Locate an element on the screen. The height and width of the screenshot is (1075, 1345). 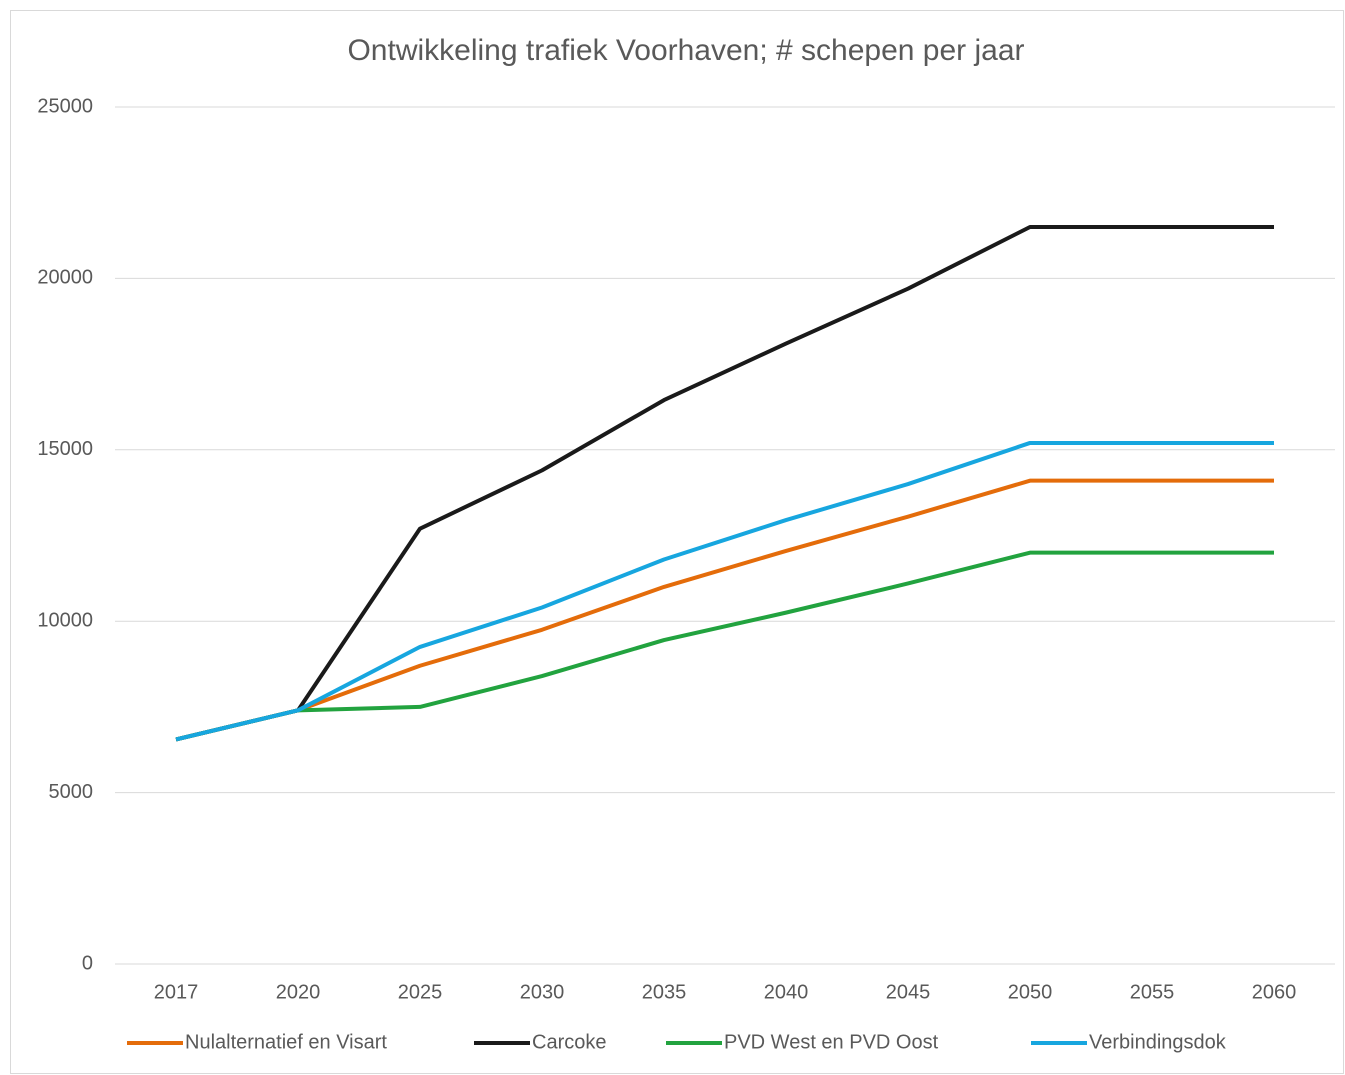
legend-label: PVD West en PVD Oost is located at coordinates (831, 1042).